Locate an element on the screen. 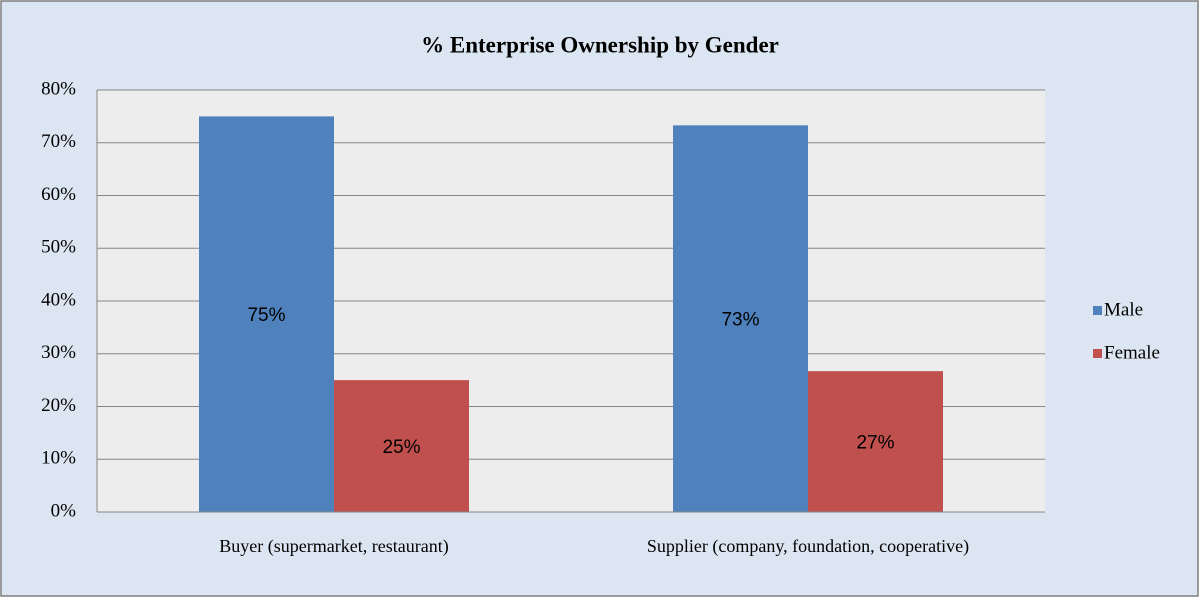  data-label: 27% is located at coordinates (875, 443).